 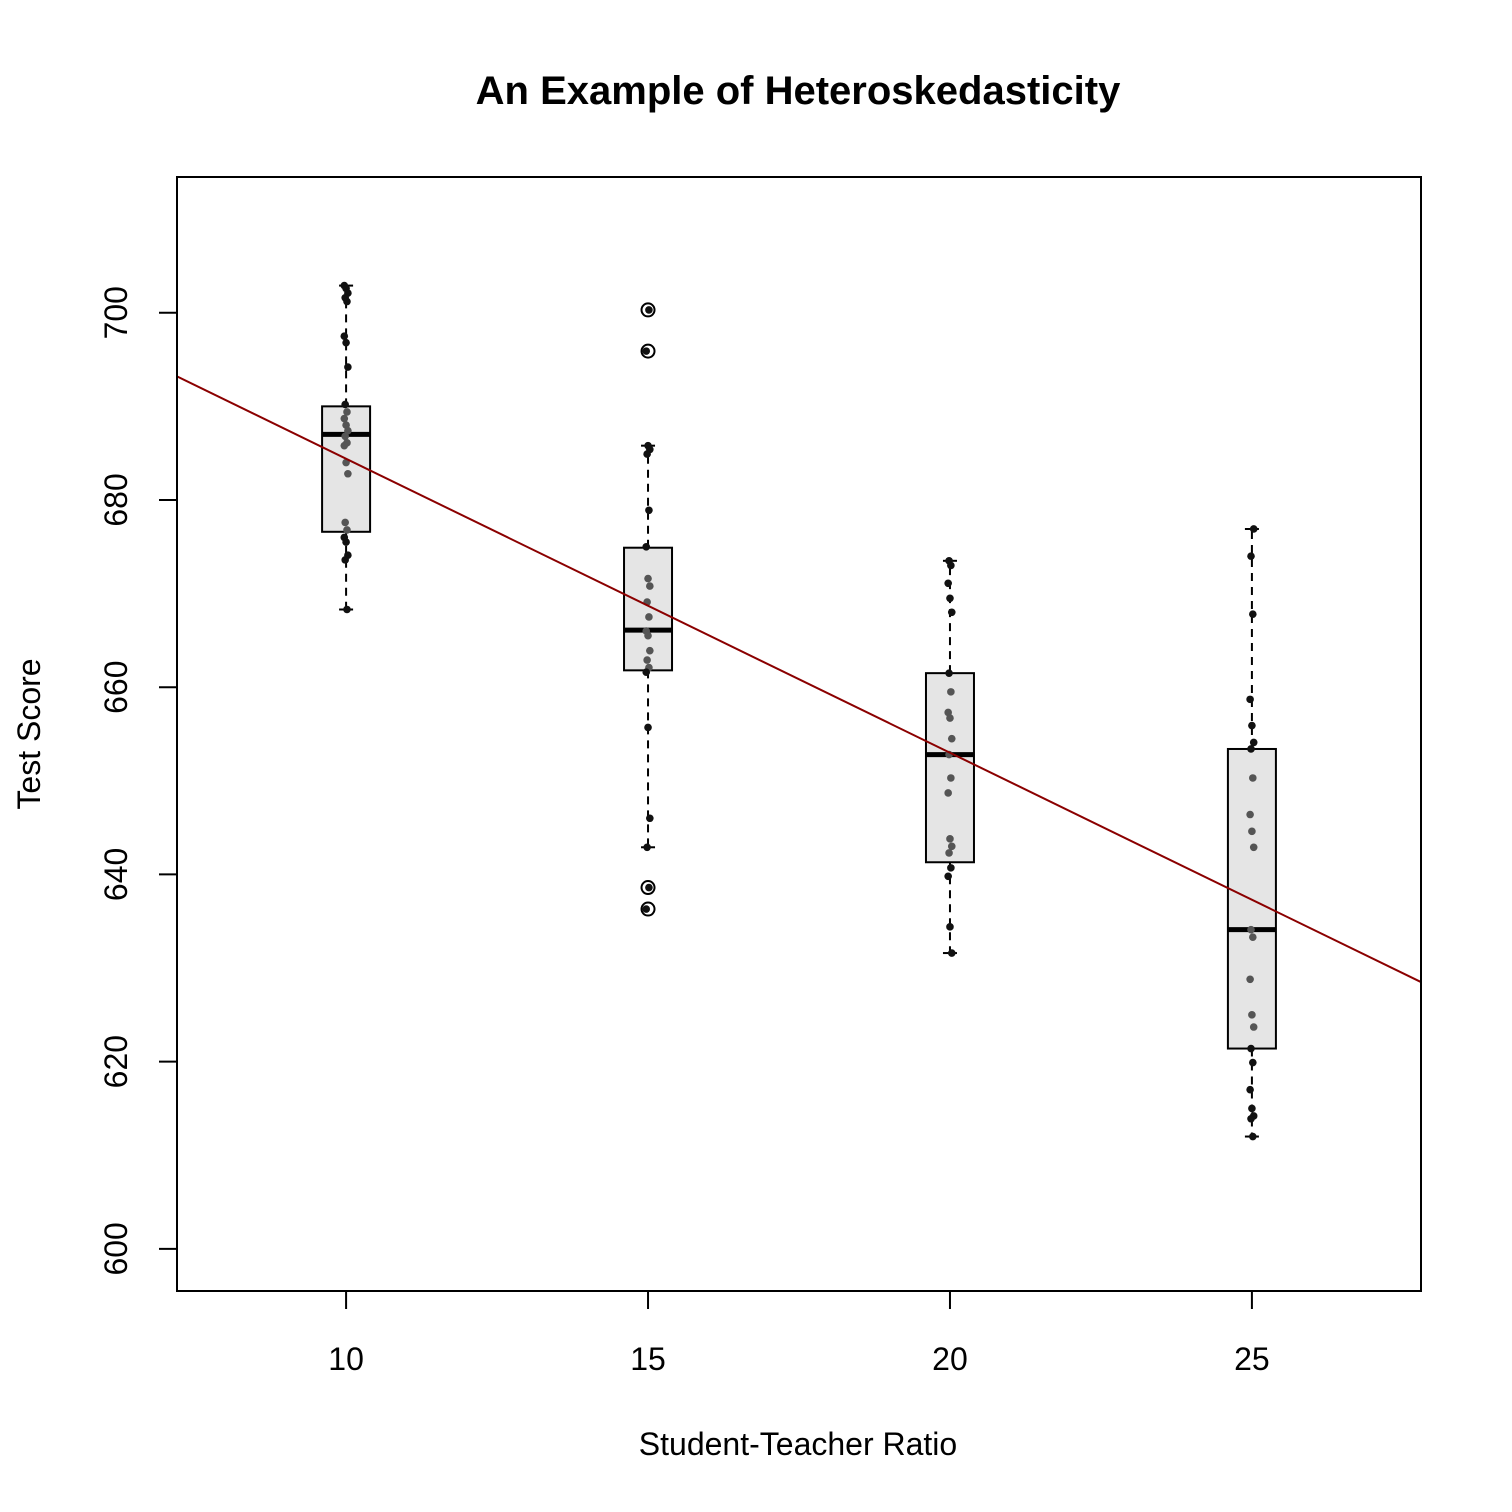 I want to click on box, so click(x=949, y=768).